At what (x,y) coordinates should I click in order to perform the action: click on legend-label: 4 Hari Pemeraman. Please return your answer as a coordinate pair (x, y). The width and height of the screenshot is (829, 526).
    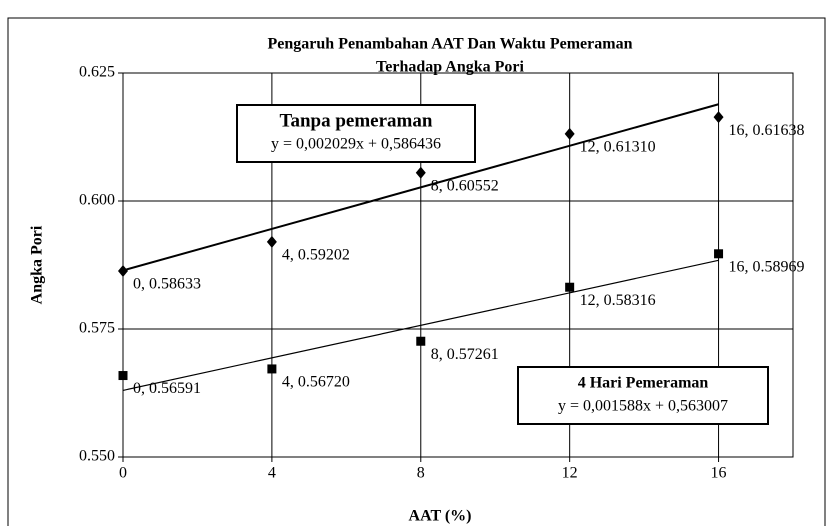
    Looking at the image, I should click on (643, 383).